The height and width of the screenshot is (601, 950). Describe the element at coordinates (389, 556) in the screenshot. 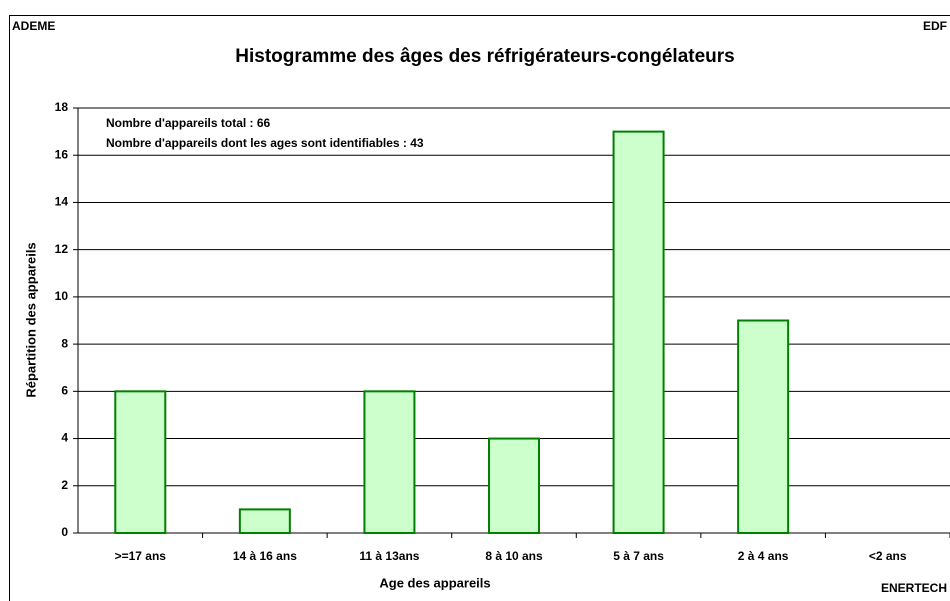

I see `x-tick-label: 11 à 13ans` at that location.